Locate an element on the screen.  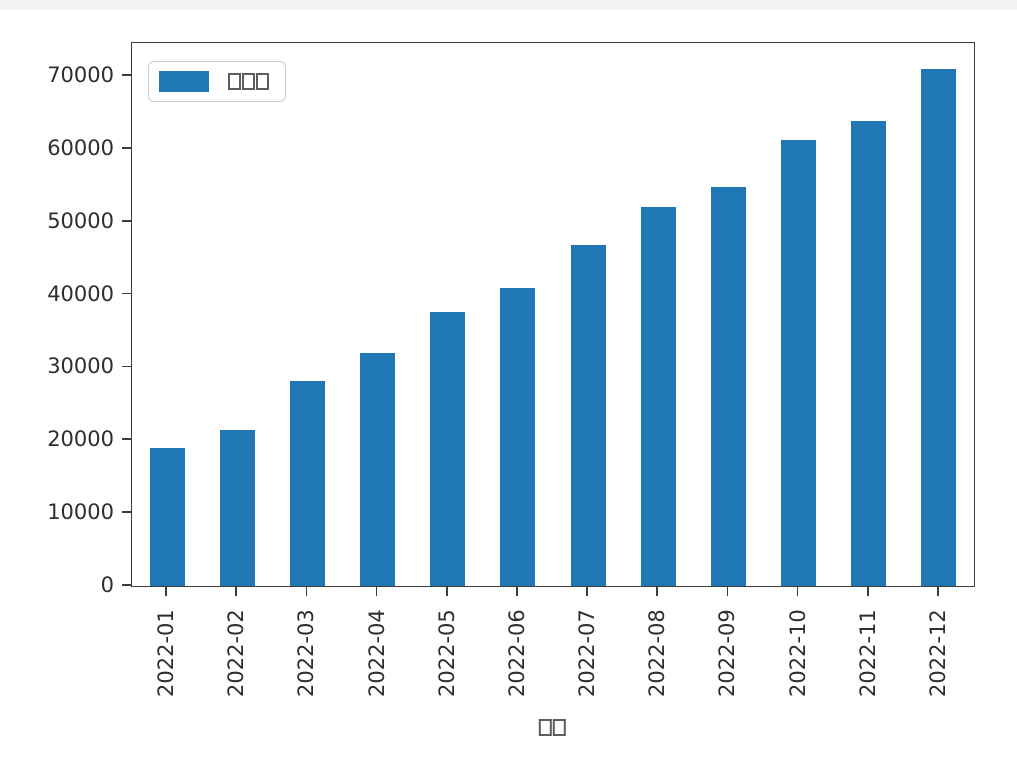
x-axis-title-missing-glyphs is located at coordinates (552, 727).